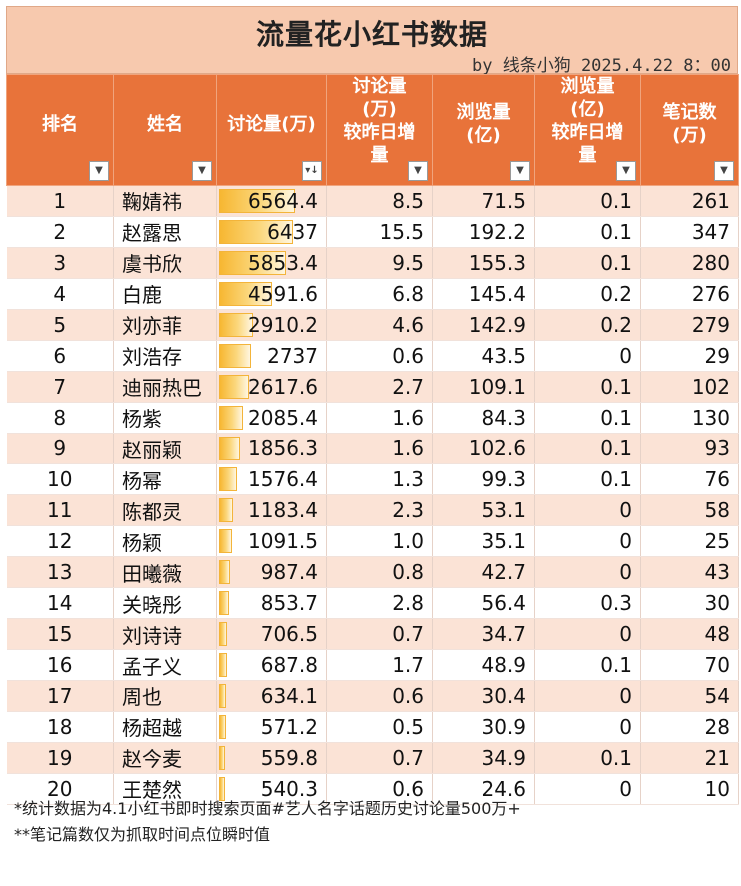 This screenshot has width=741, height=886. I want to click on name-cell: 杨幂, so click(165, 479).